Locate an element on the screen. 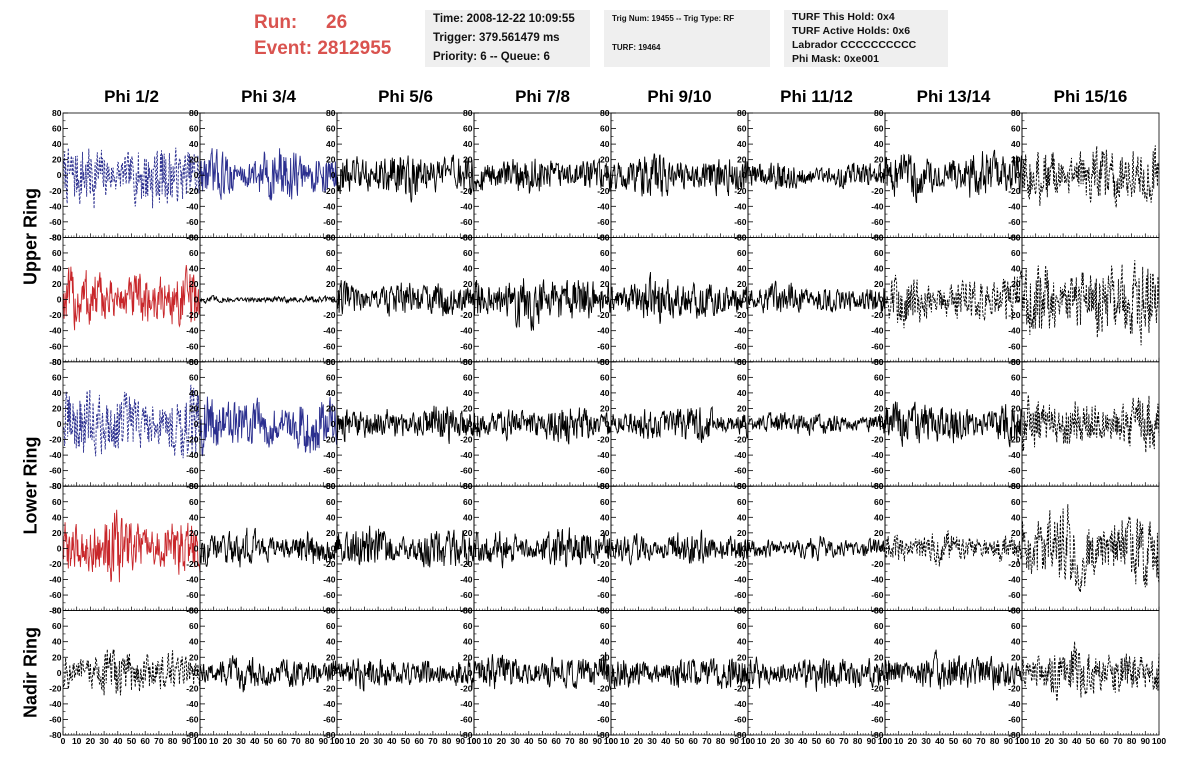 This screenshot has height=772, width=1196. priority-line: Priority: 6 -- Queue: 6 is located at coordinates (491, 57).